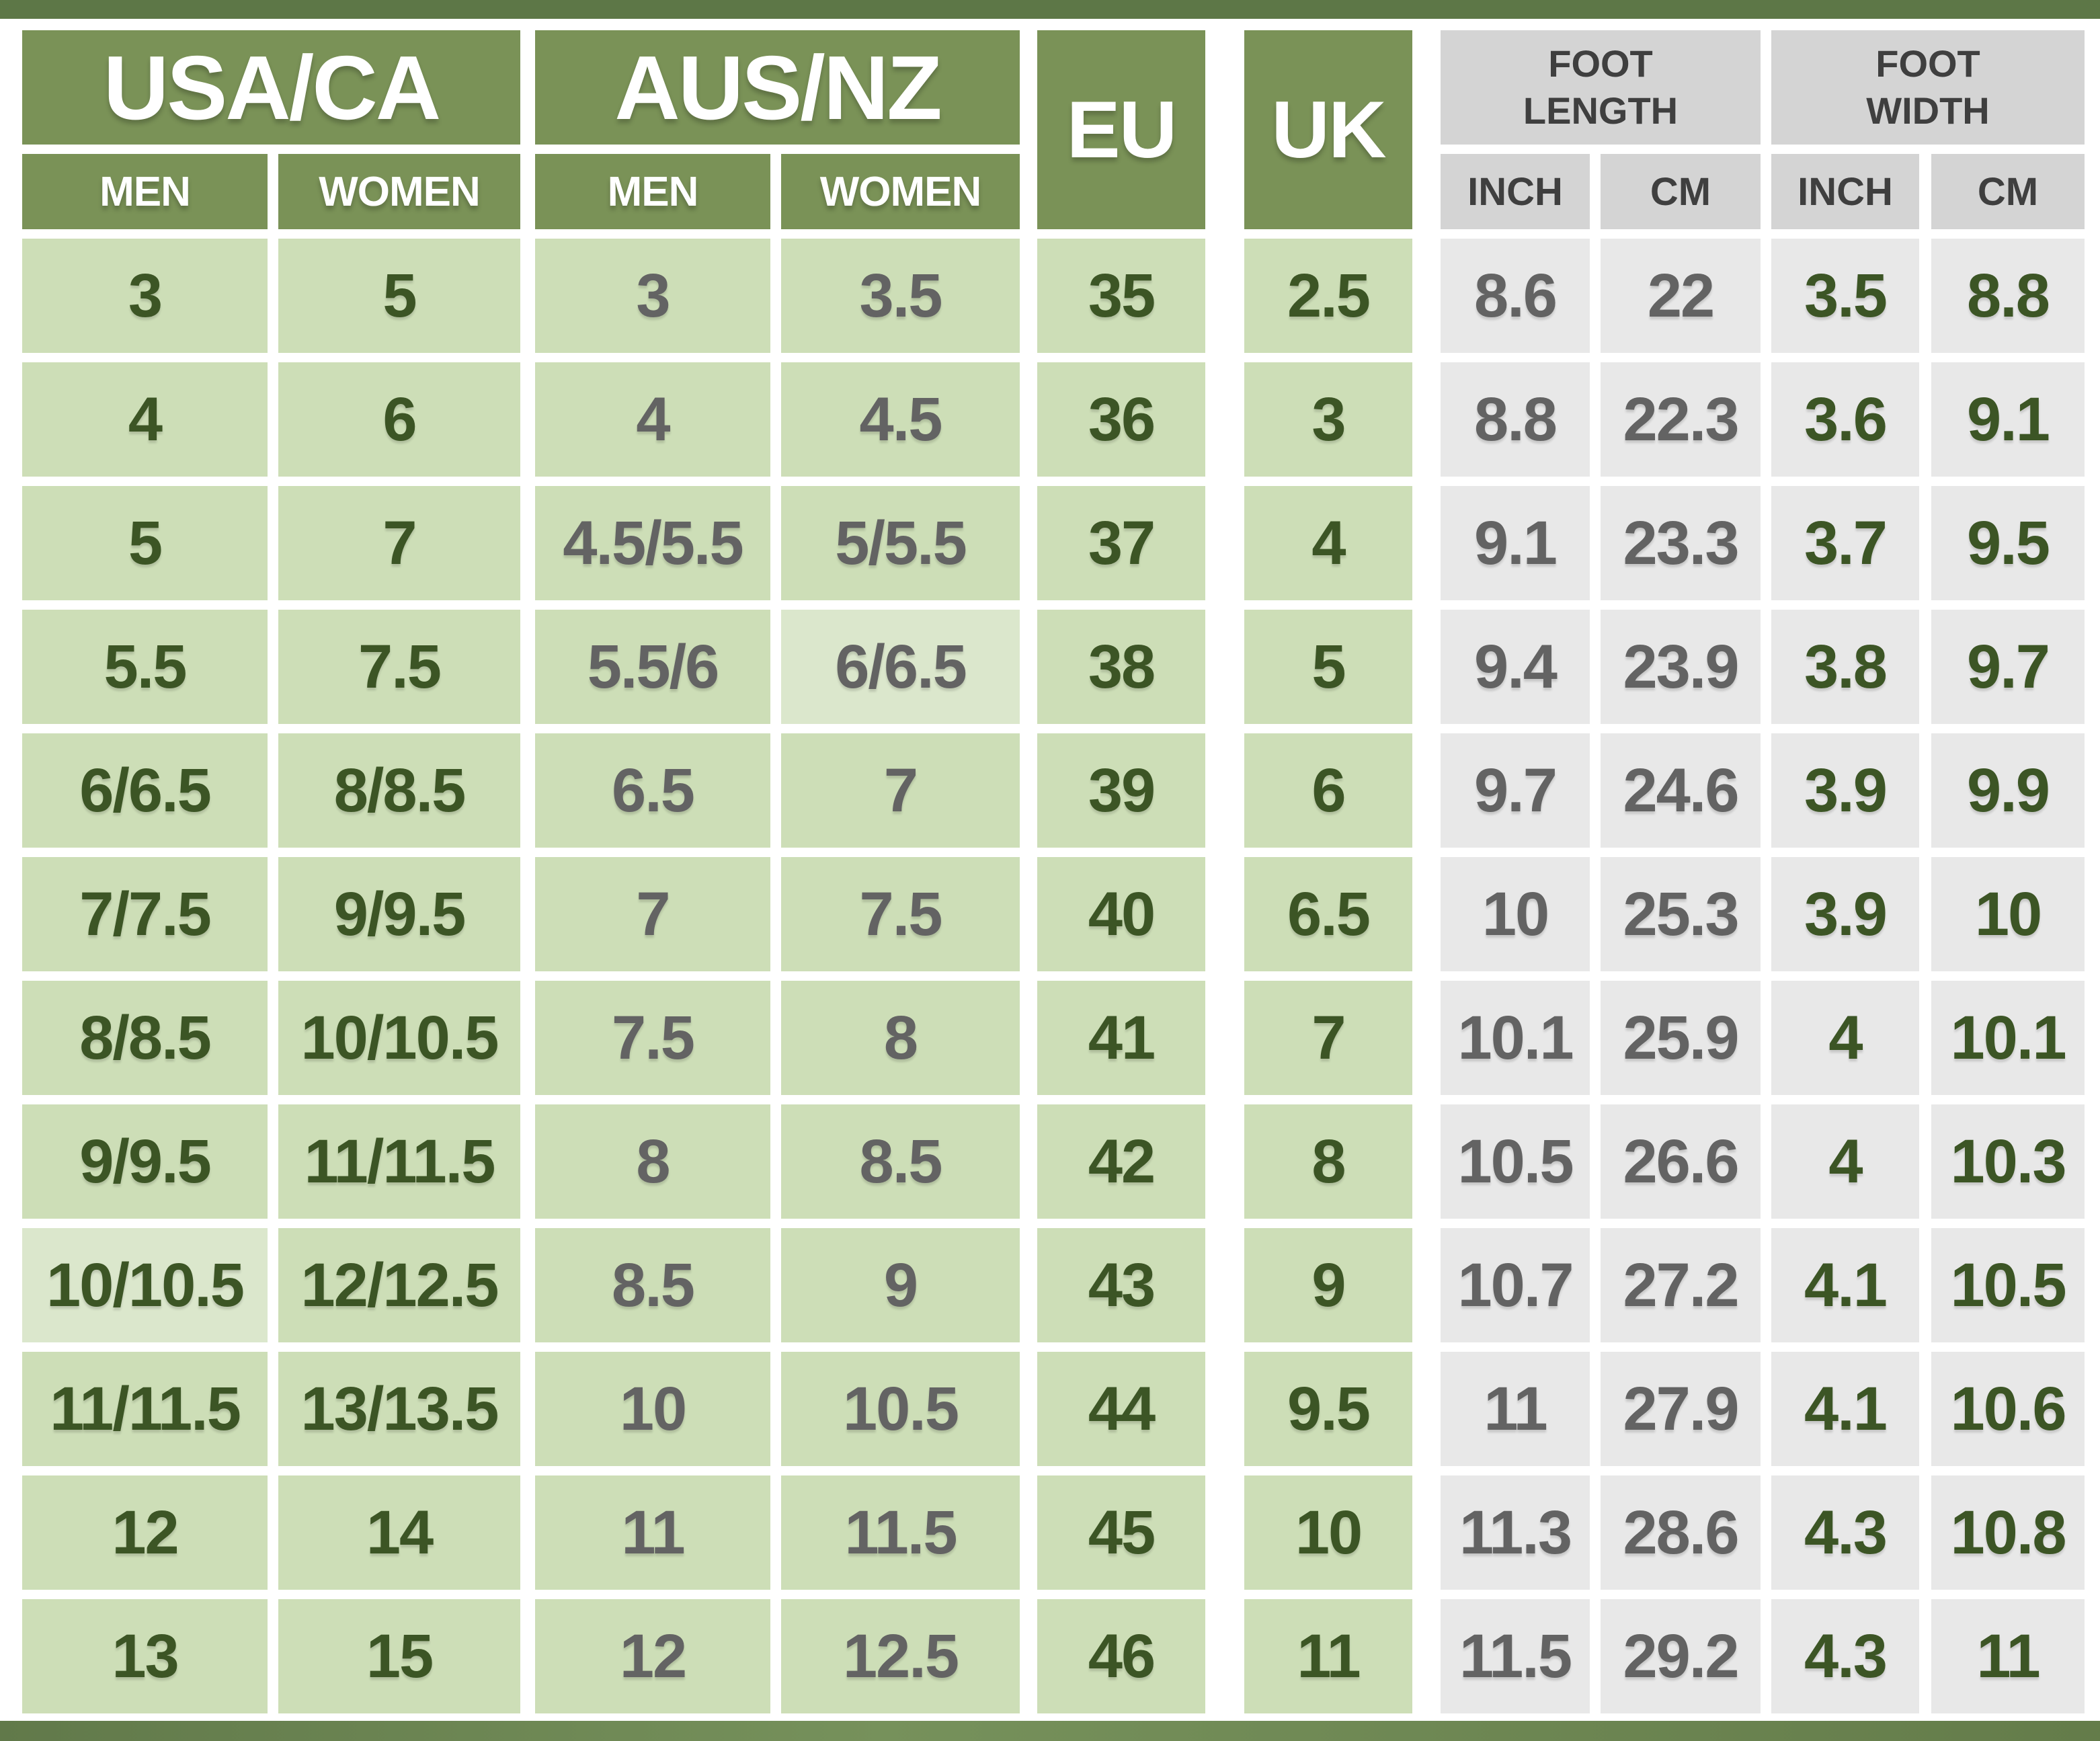 This screenshot has width=2100, height=1741. Describe the element at coordinates (145, 1533) in the screenshot. I see `cell-usa-ca-men-row-11: 12` at that location.